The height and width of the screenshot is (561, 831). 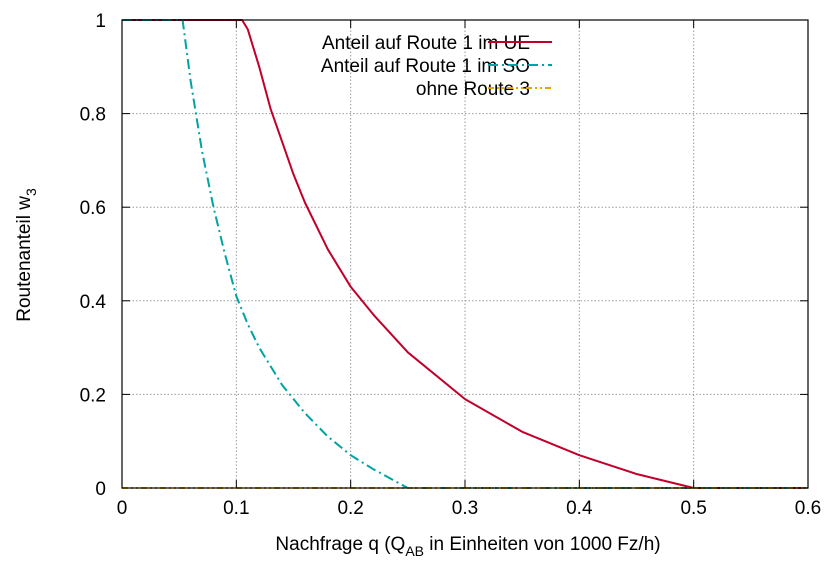 What do you see at coordinates (122, 508) in the screenshot?
I see `x-tick-label: 0` at bounding box center [122, 508].